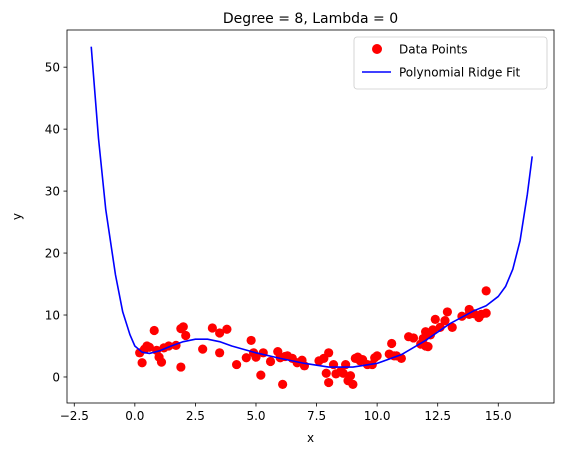  Describe the element at coordinates (52, 315) in the screenshot. I see `y-tick-label: 10` at that location.